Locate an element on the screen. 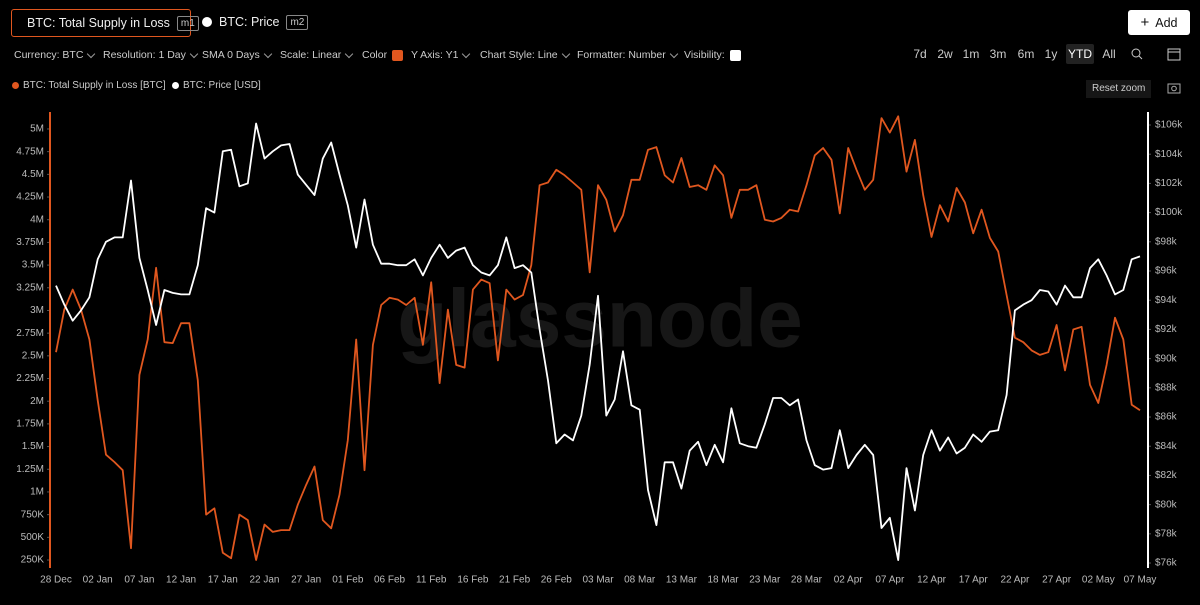 The width and height of the screenshot is (1200, 605). time-range-button: 7d is located at coordinates (920, 54).